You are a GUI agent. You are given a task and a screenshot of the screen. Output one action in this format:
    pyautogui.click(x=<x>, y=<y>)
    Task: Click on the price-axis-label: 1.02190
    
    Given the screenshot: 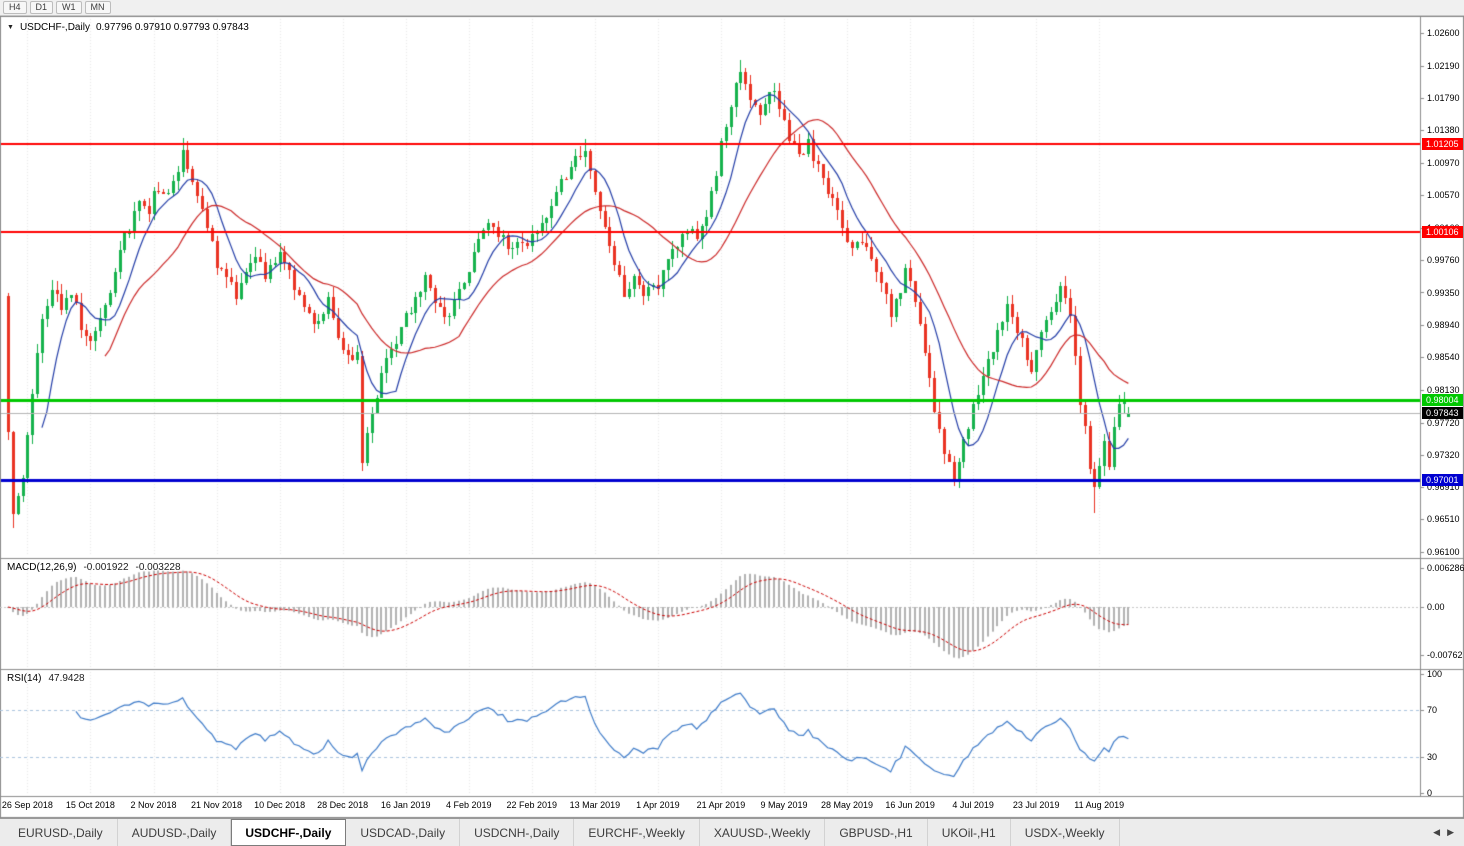 What is the action you would take?
    pyautogui.click(x=1443, y=65)
    